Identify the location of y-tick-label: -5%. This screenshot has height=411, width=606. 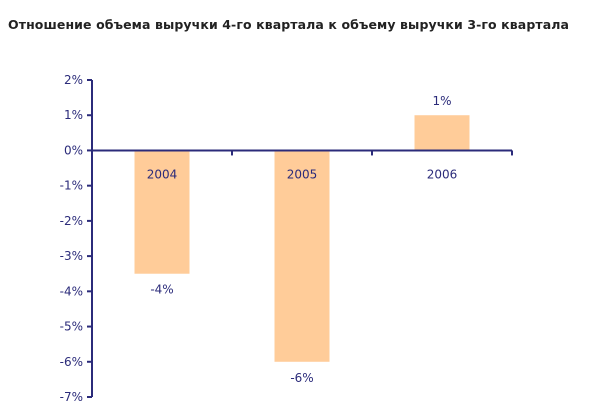
(71, 327).